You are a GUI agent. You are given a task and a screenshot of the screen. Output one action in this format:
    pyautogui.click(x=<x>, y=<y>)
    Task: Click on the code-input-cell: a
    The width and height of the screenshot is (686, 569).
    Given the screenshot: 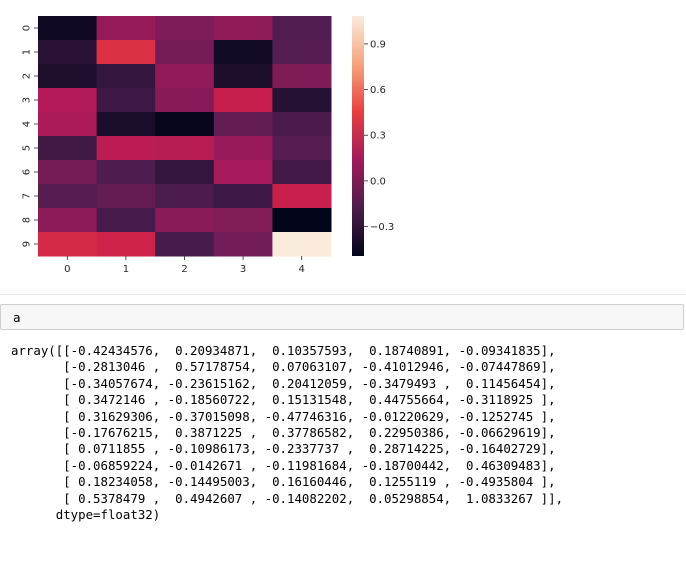 What is the action you would take?
    pyautogui.click(x=342, y=317)
    